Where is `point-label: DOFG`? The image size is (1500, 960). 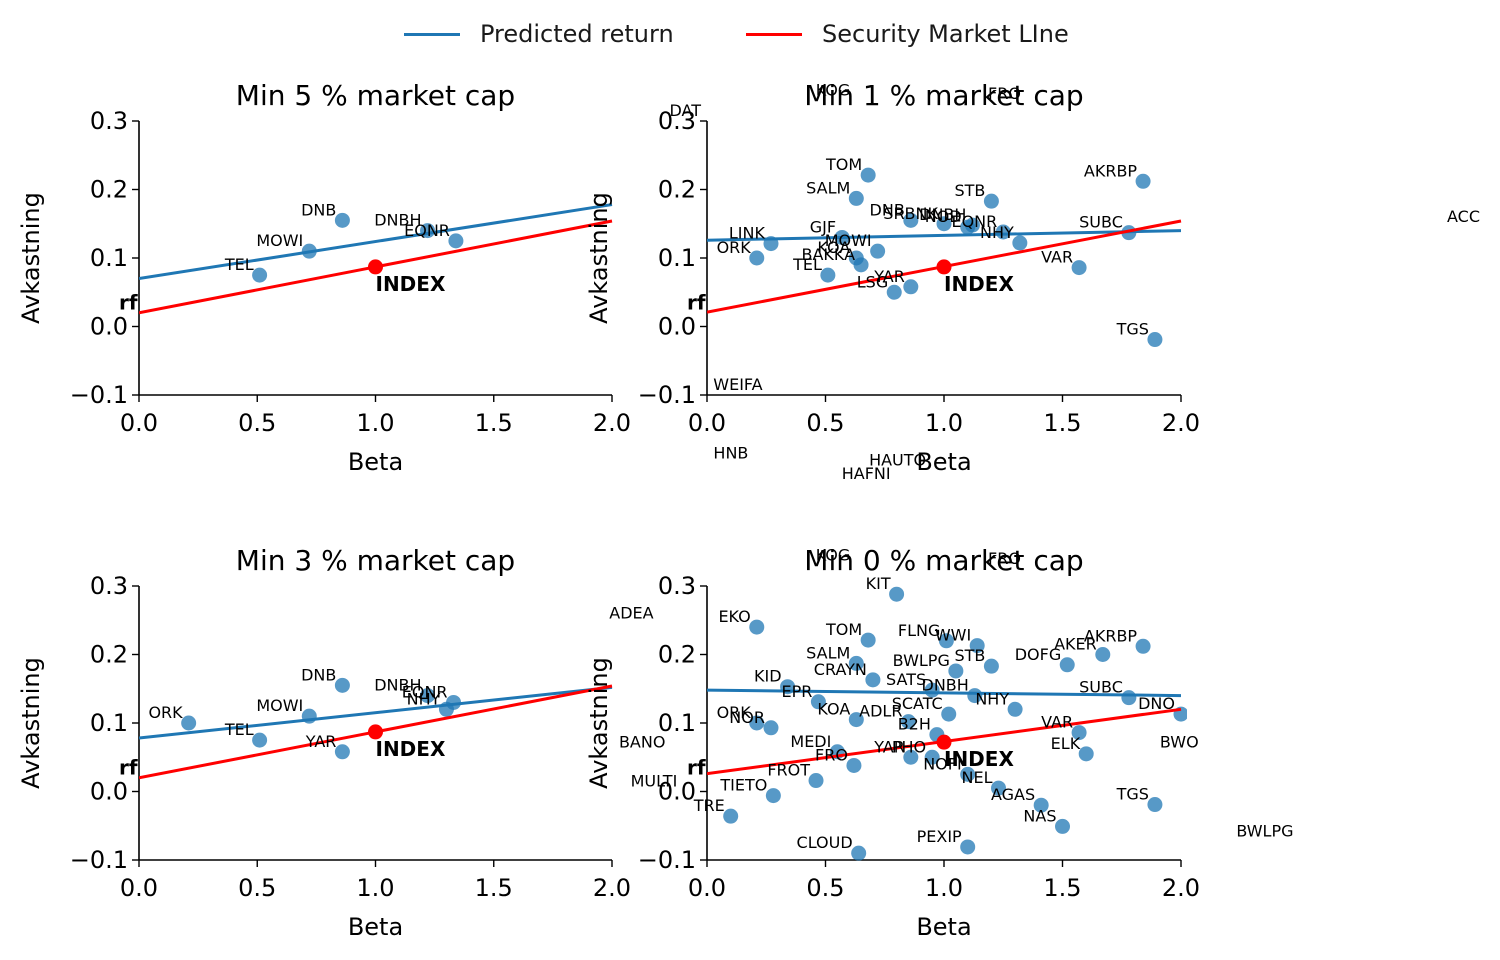 point-label: DOFG is located at coordinates (1038, 654).